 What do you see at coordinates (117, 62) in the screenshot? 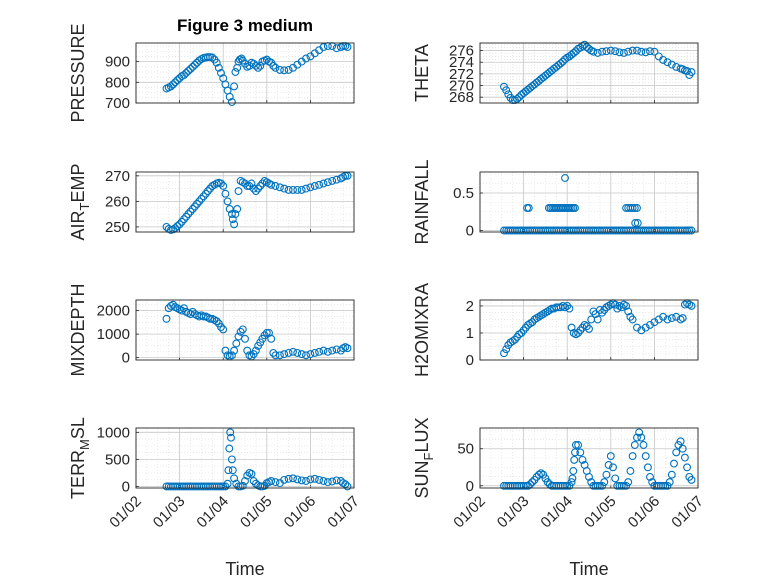
I see `y-tick-label: 900` at bounding box center [117, 62].